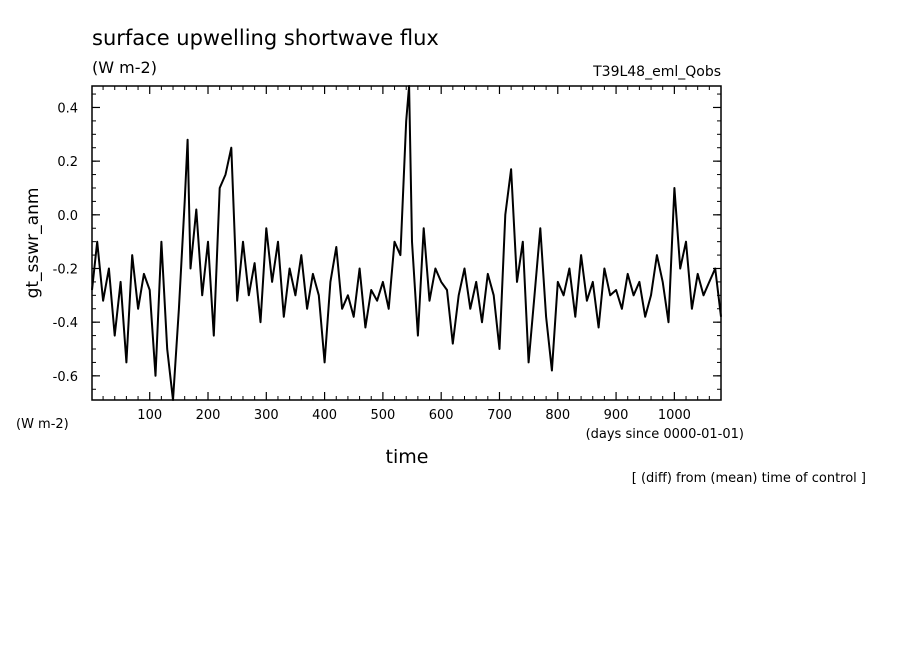  I want to click on x-tick-label: 700, so click(499, 415).